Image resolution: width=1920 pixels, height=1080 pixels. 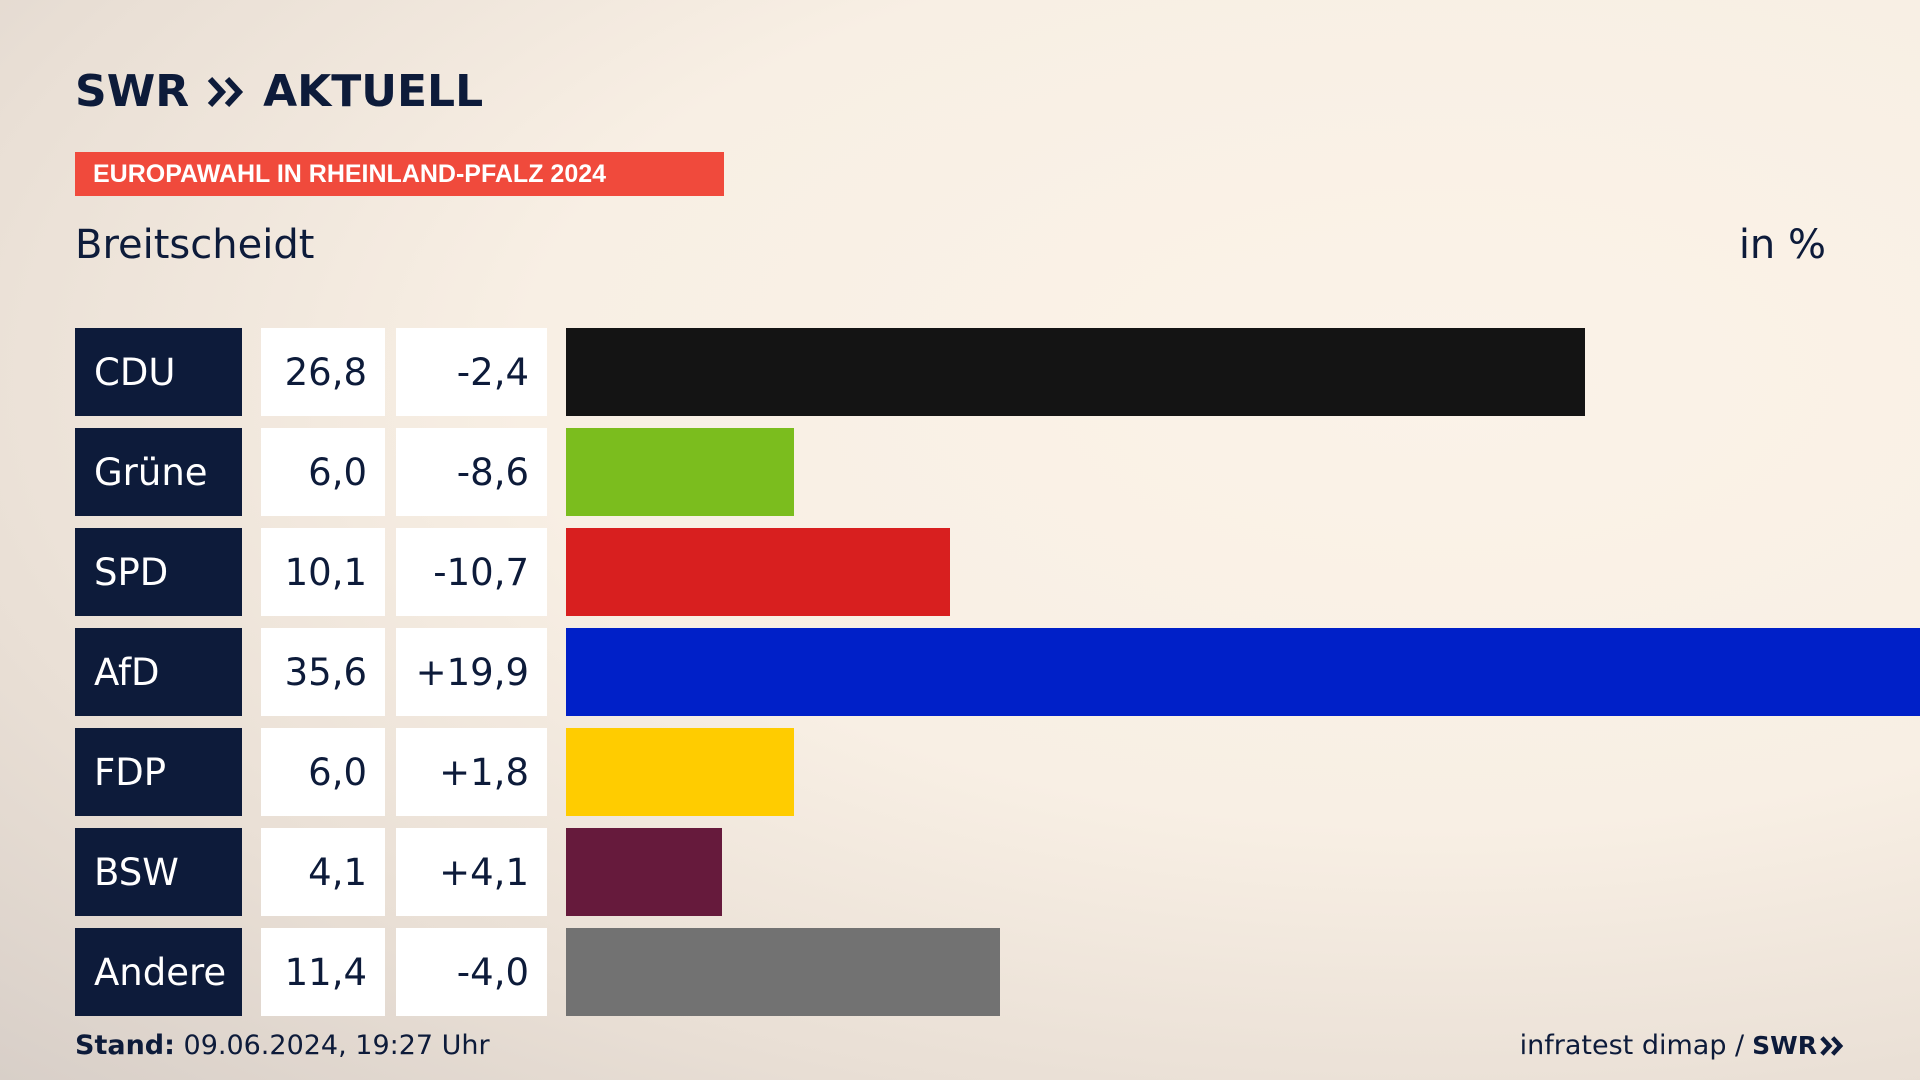 I want to click on chart-row: BSW 4,1 +4,1, so click(x=960, y=872).